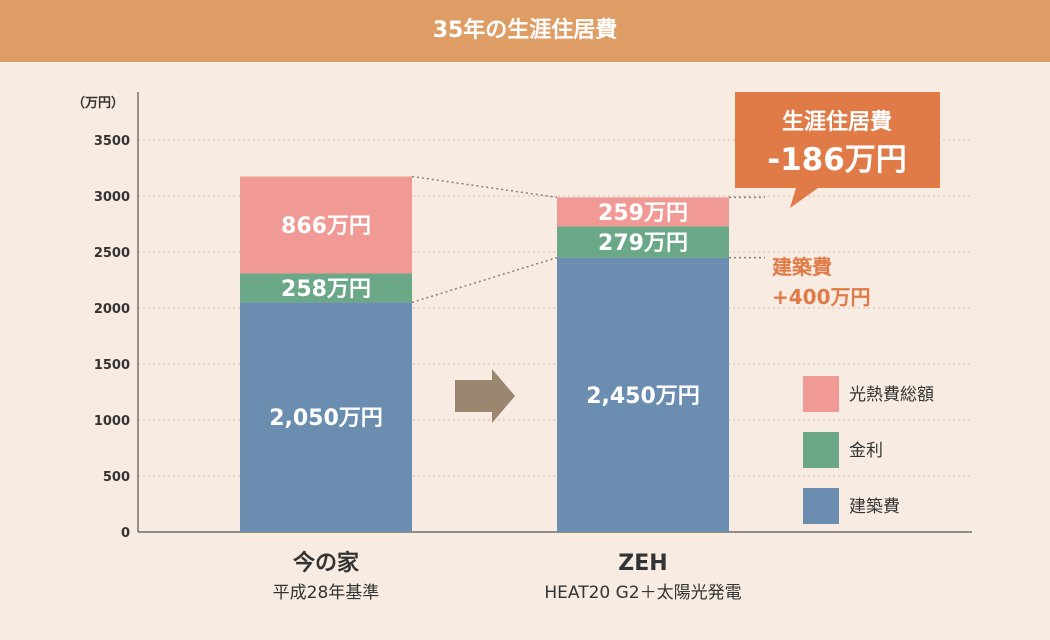 This screenshot has height=640, width=1050. I want to click on callout-box, so click(837, 150).